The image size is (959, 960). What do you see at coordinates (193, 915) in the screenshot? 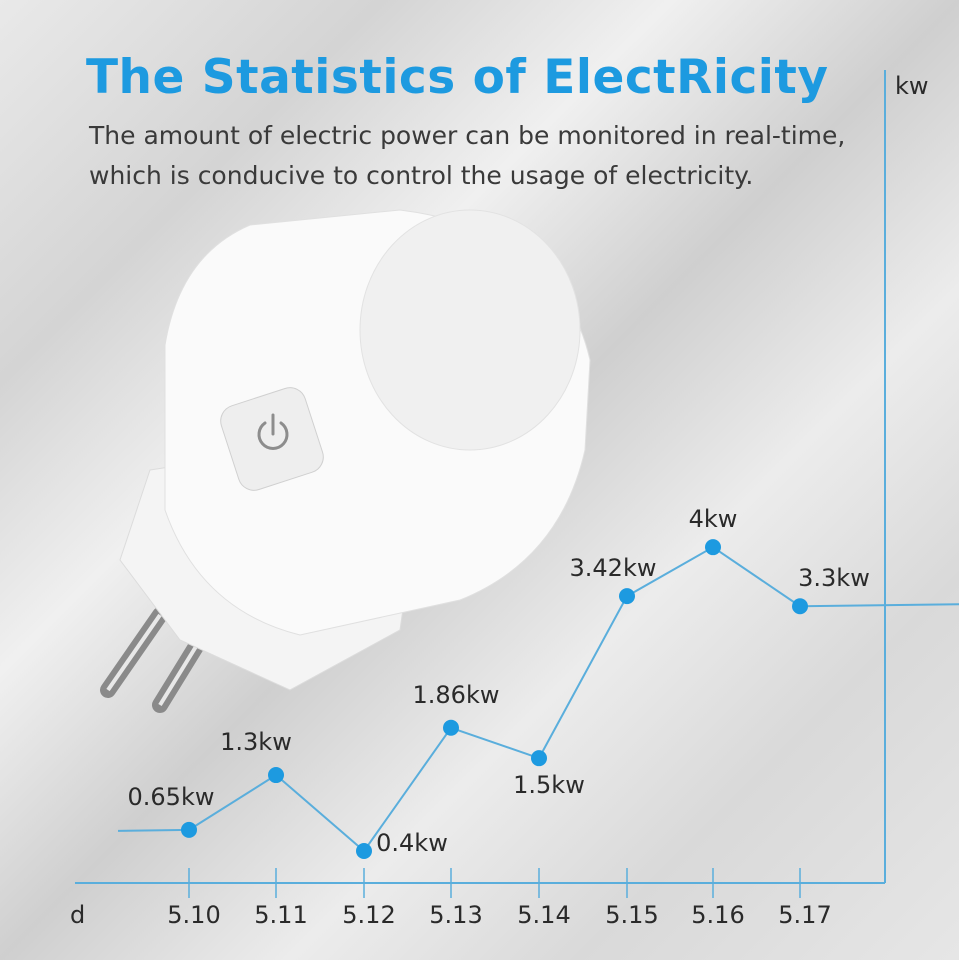
I see `x-tick-label: 5.10` at bounding box center [193, 915].